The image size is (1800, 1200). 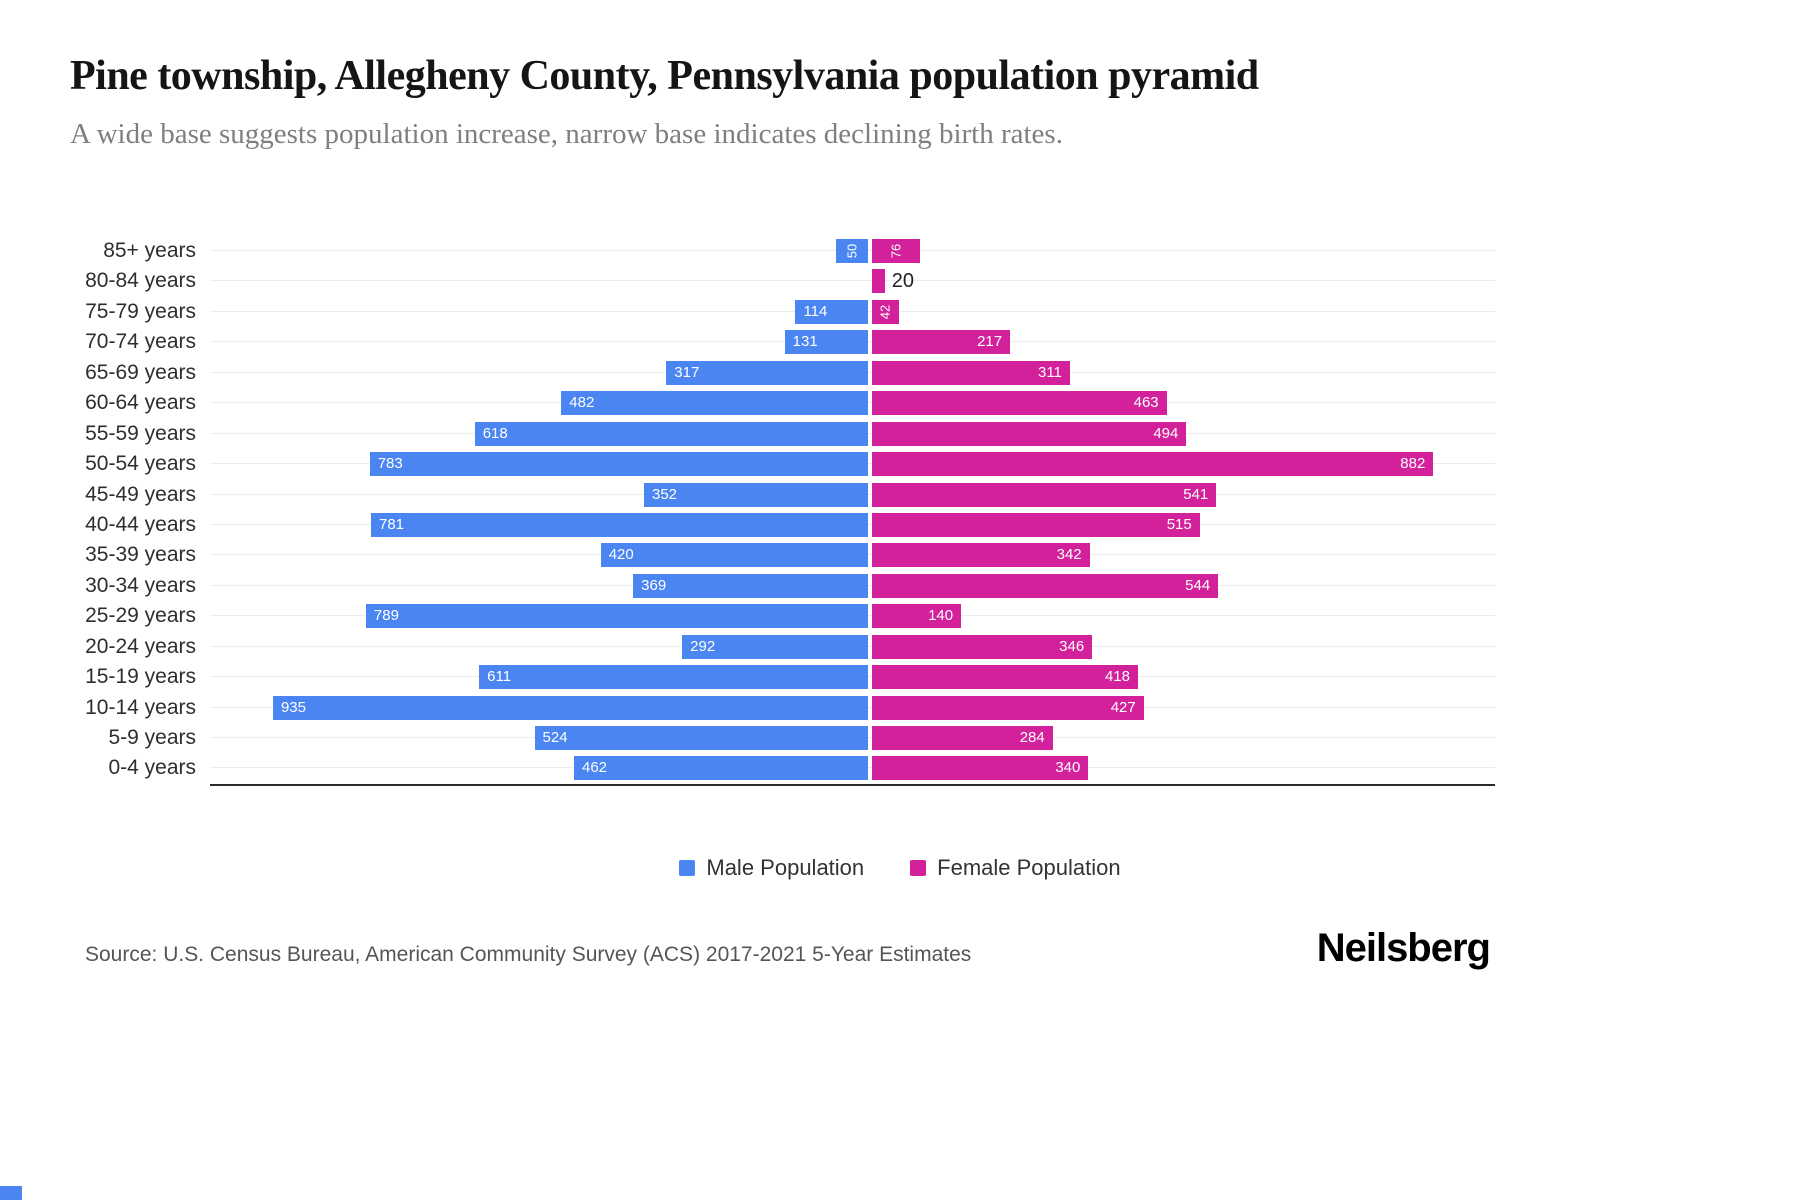 I want to click on female-value-label: 427, so click(x=1123, y=707).